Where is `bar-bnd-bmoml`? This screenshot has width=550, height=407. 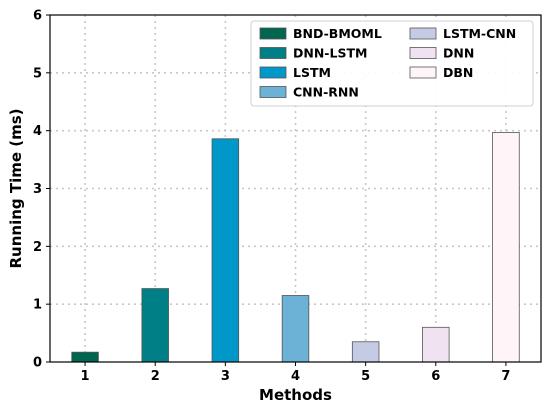 bar-bnd-bmoml is located at coordinates (85, 357).